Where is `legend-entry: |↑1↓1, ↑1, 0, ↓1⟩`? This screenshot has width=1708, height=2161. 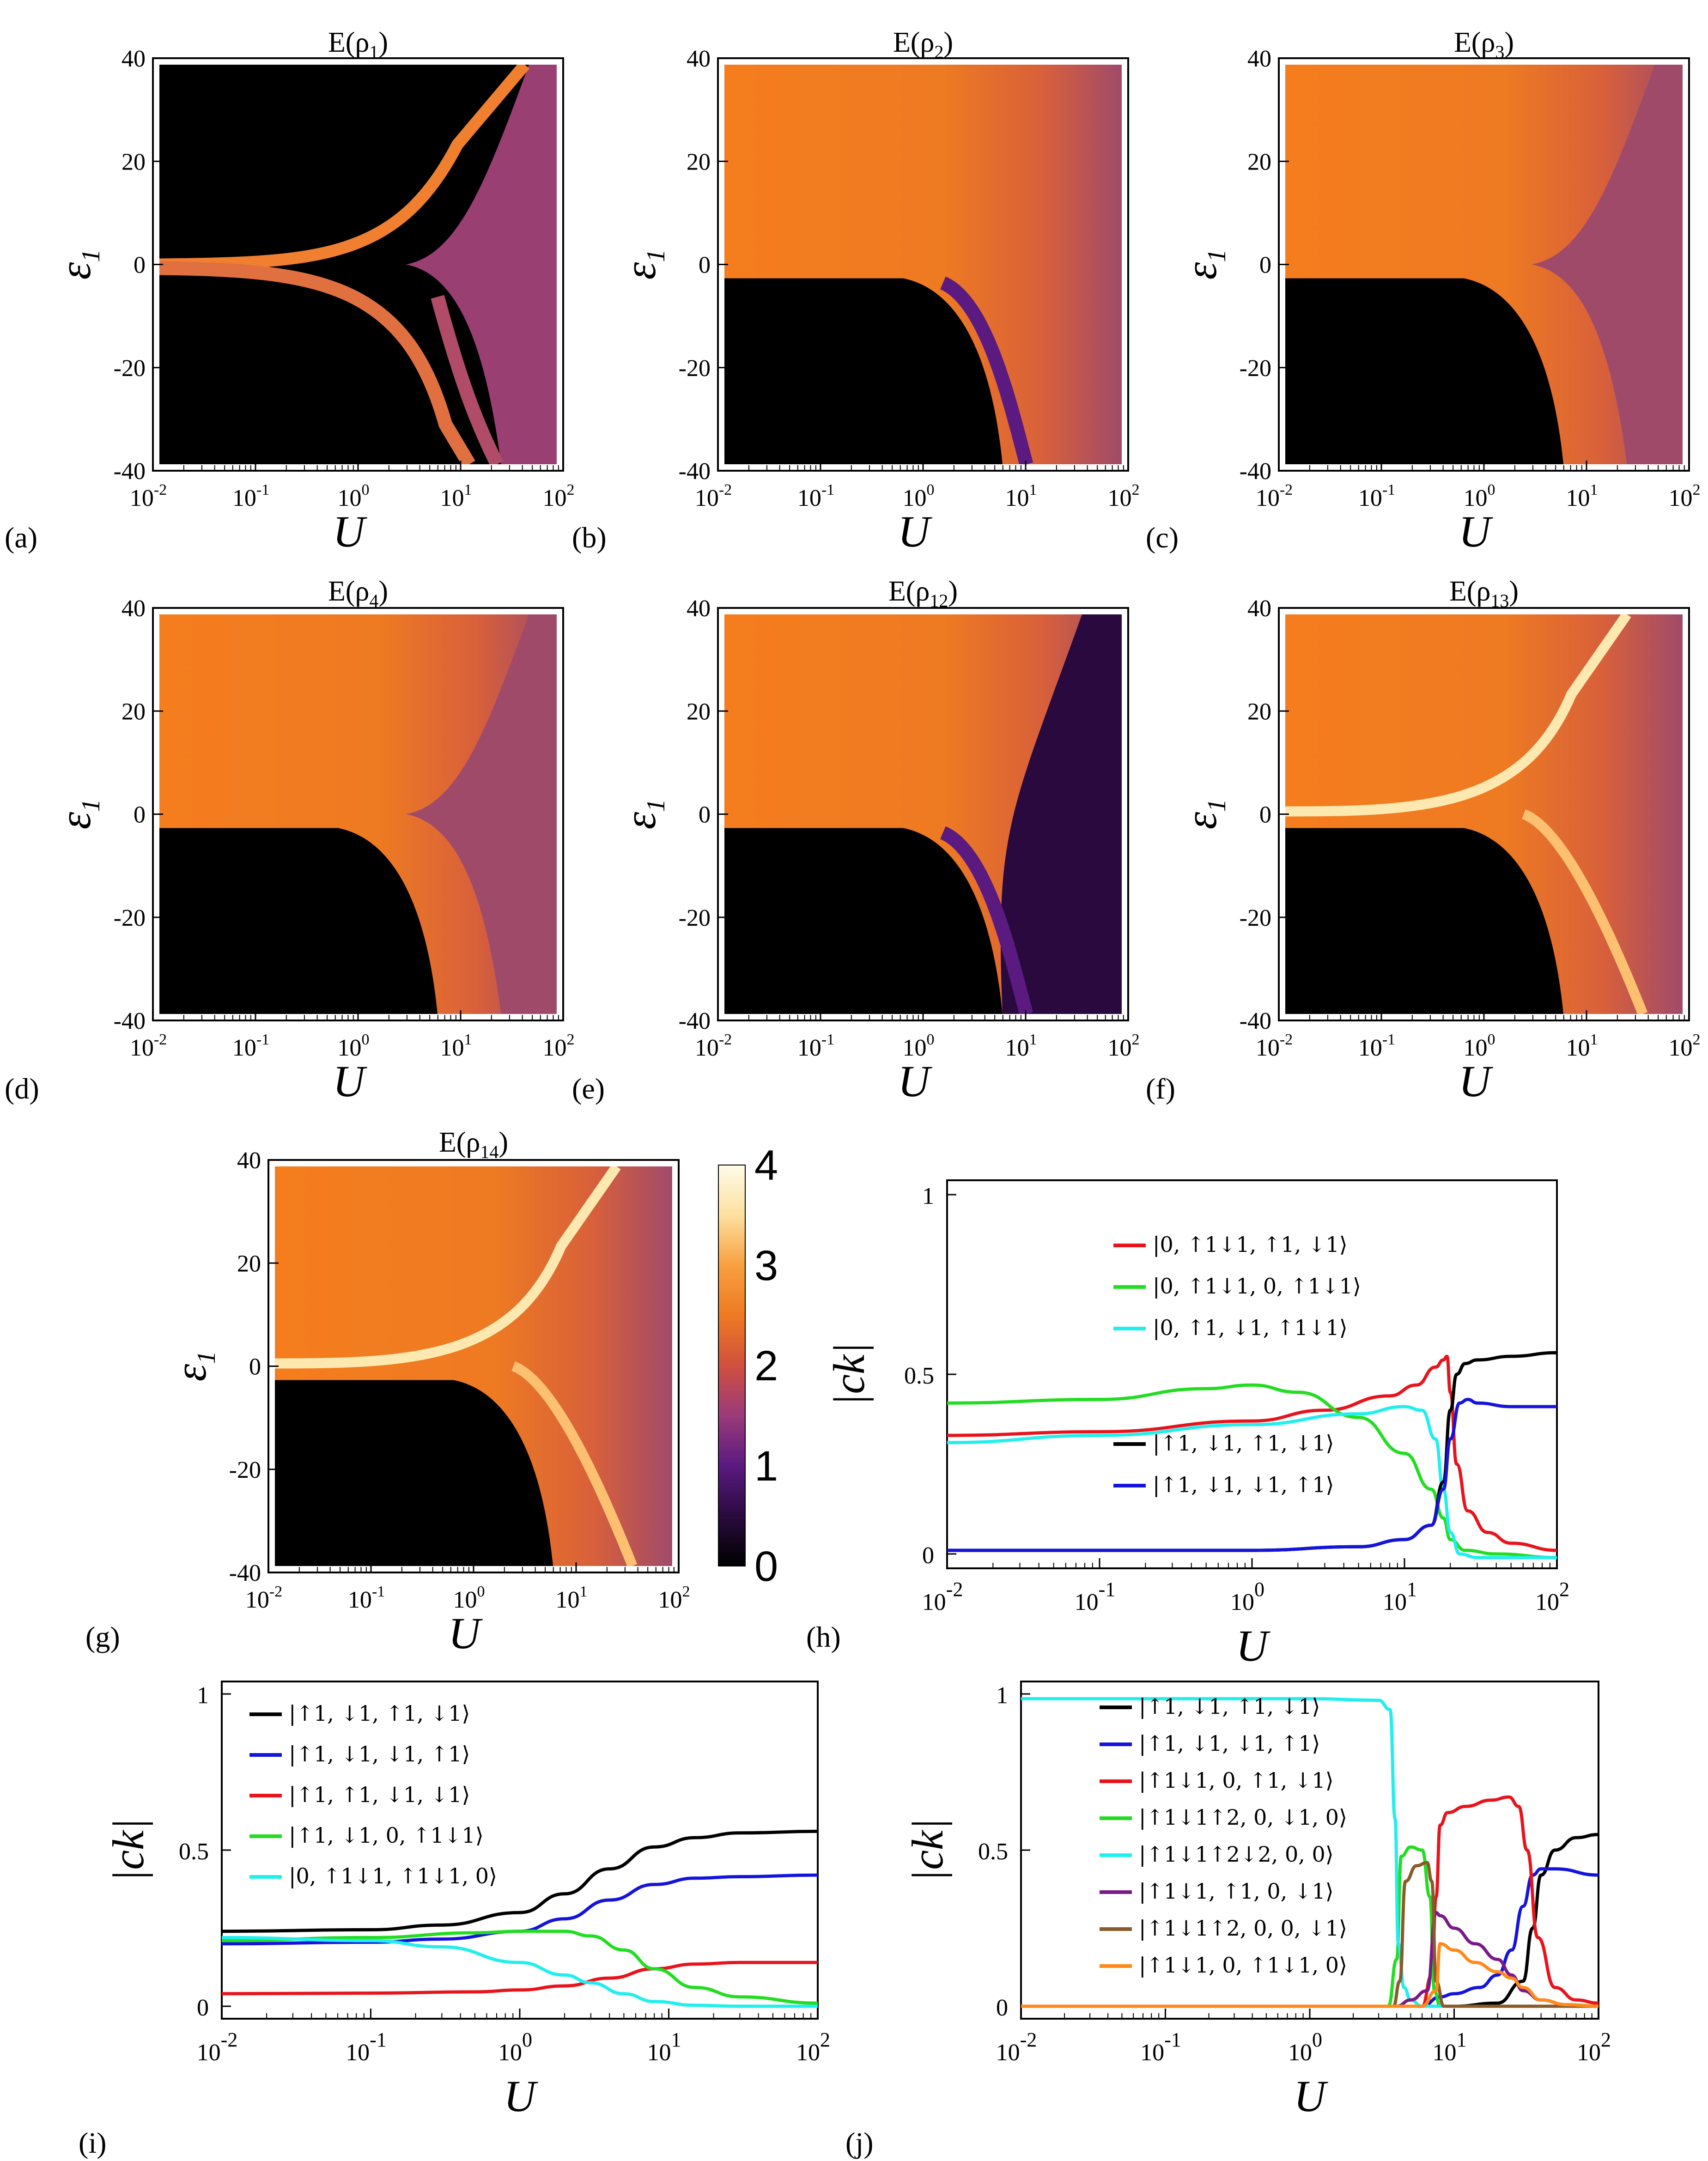
legend-entry: |↑1↓1, ↑1, 0, ↓1⟩ is located at coordinates (1236, 1891).